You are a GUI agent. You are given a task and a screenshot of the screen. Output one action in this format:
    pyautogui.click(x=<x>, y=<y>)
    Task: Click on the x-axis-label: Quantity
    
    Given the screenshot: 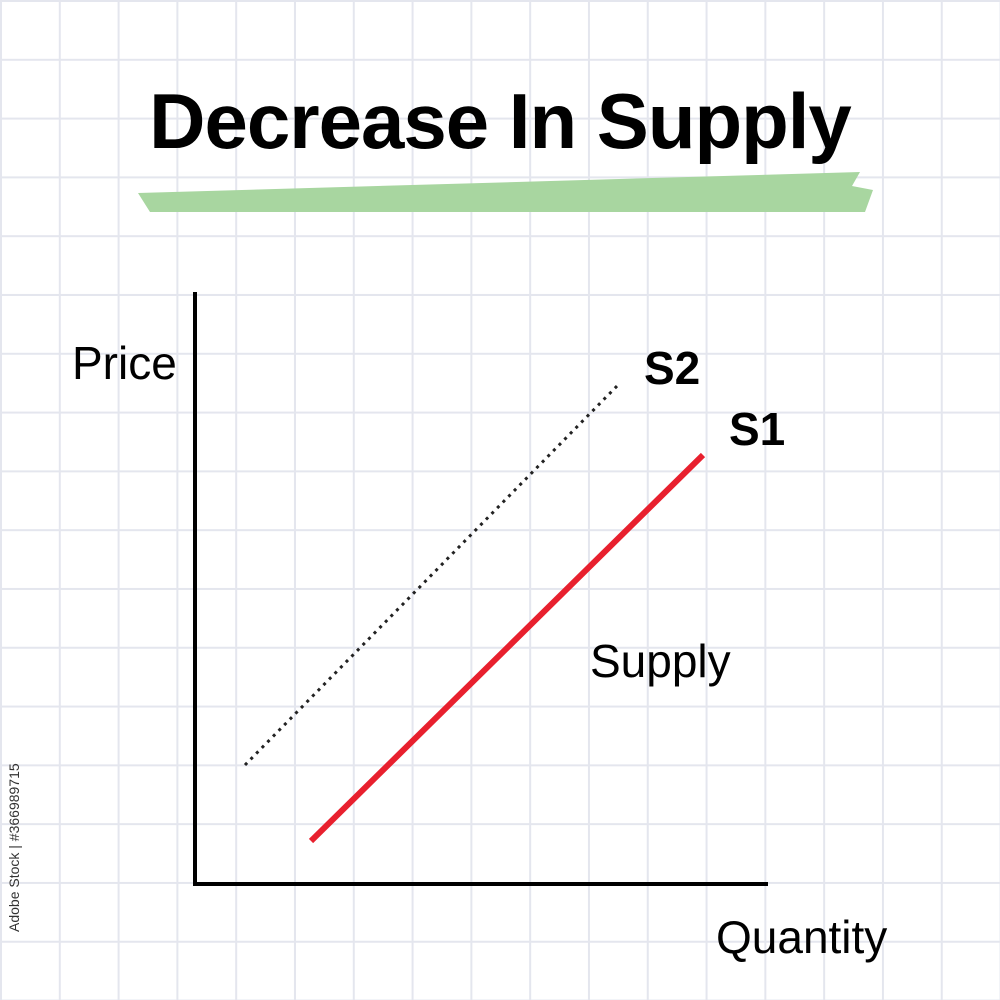 What is the action you would take?
    pyautogui.click(x=802, y=937)
    